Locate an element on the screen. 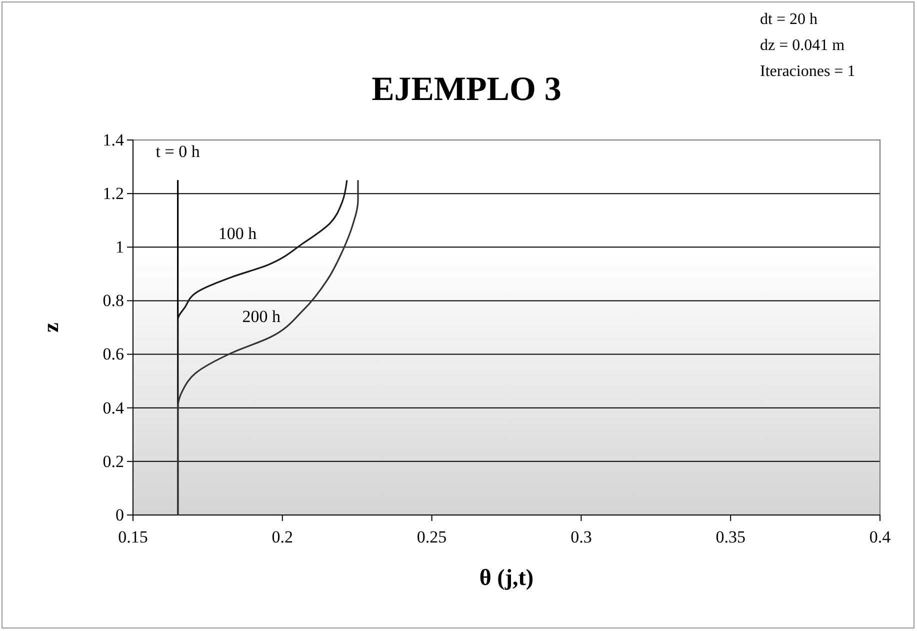  y-tick-label: 0.4 is located at coordinates (113, 408).